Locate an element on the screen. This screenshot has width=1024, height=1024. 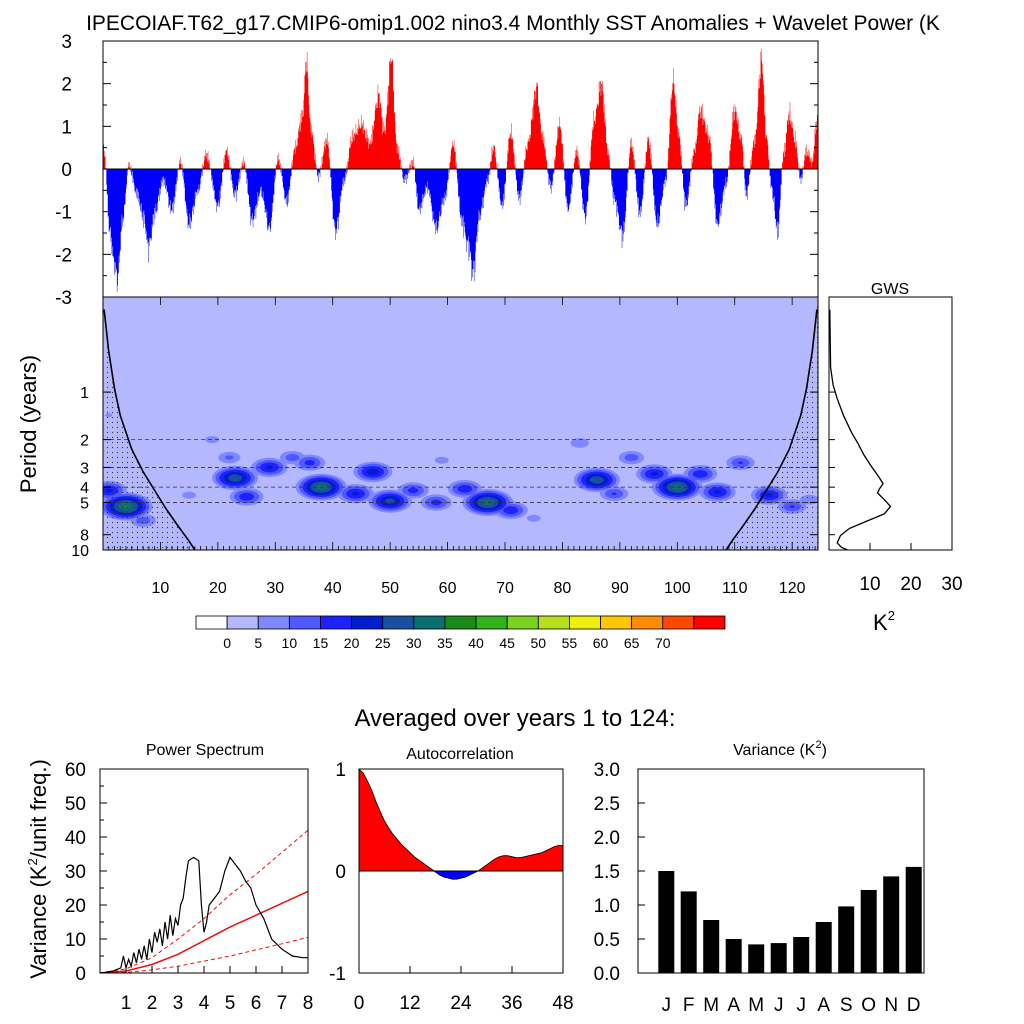
ps-y-tick-label: 60 is located at coordinates (75, 770).